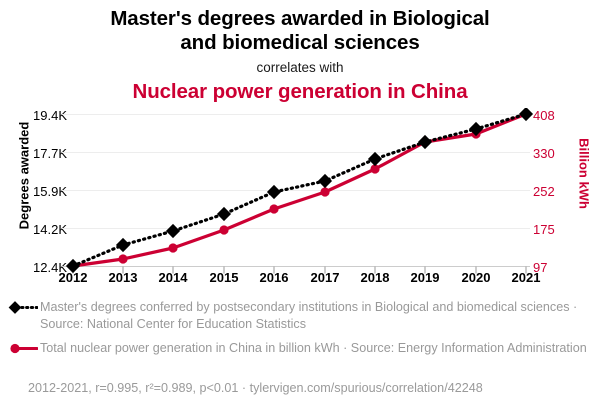 The width and height of the screenshot is (600, 414). I want to click on x-tick-2014: 2014, so click(173, 277).